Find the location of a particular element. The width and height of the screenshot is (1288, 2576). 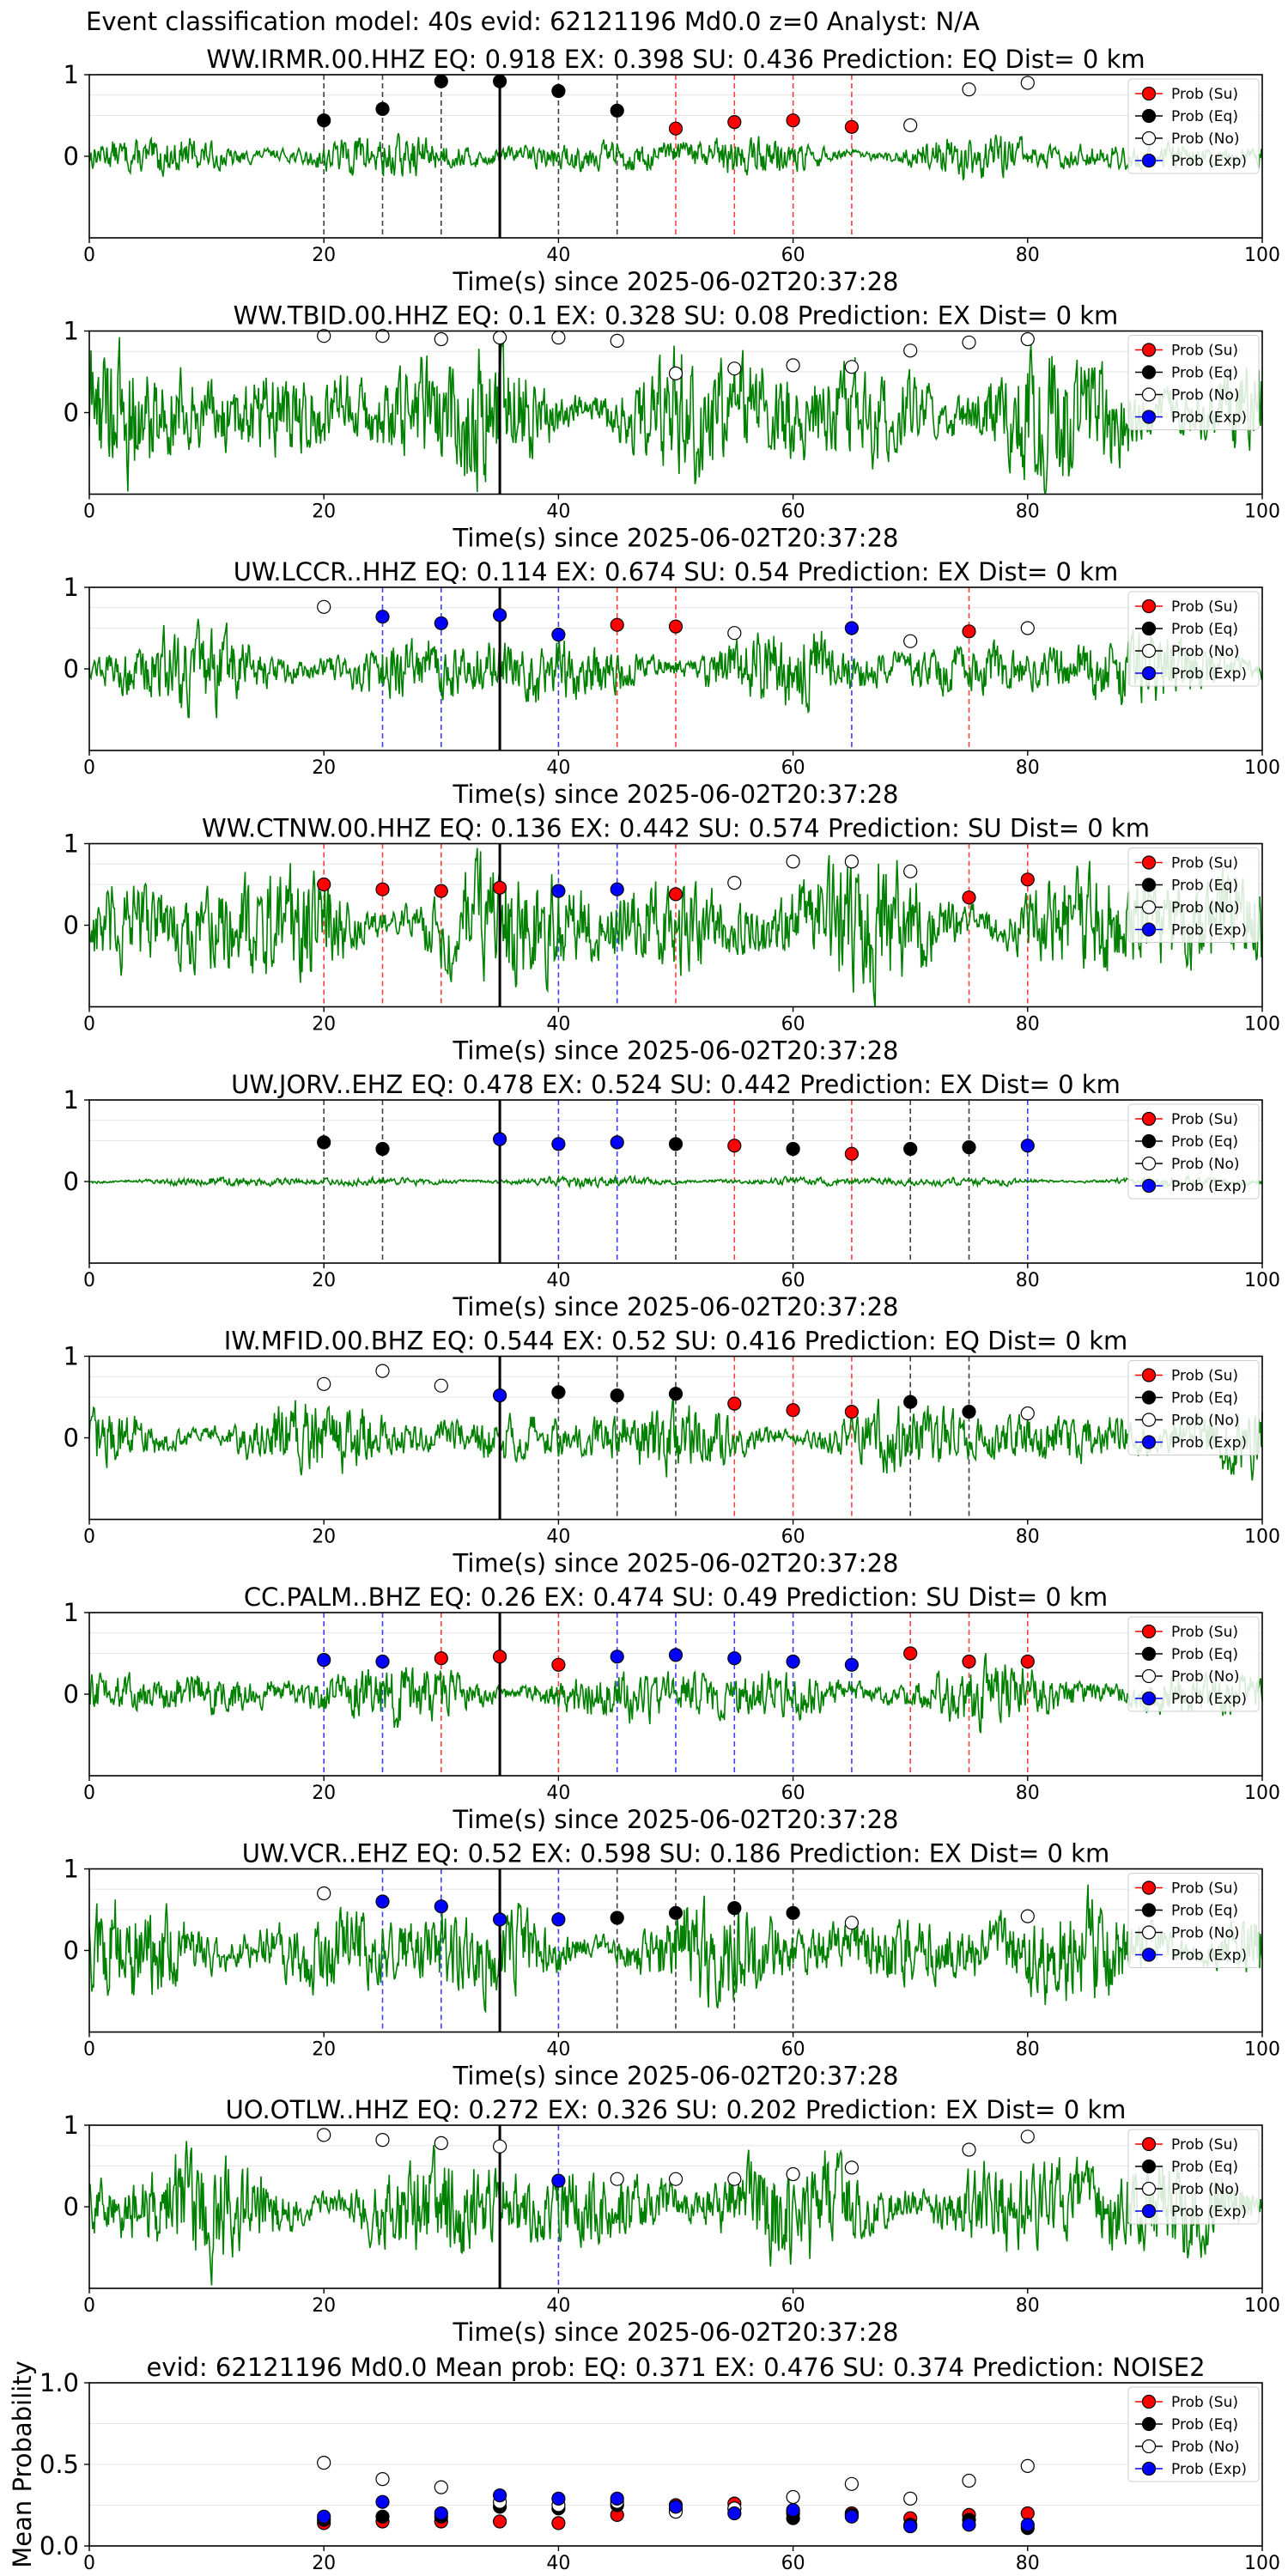

y-tick-label: 1 is located at coordinates (71, 1100).